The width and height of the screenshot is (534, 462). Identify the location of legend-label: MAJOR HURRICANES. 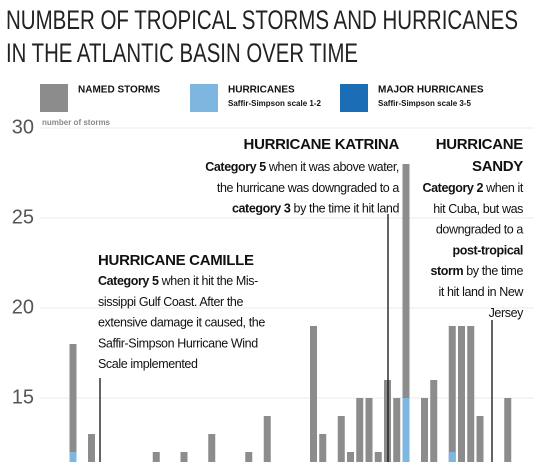
(431, 90).